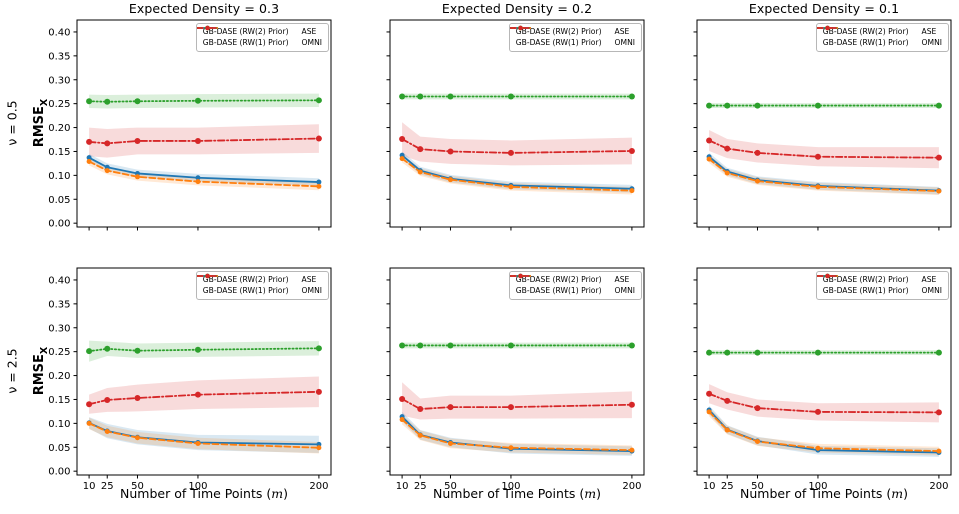 This screenshot has width=959, height=514. I want to click on subplot-canvas-r1c1: 0.00 0.05 0.10 0.15 0.20 0.25 0.30 0.35 0.40, so click(190, 125).